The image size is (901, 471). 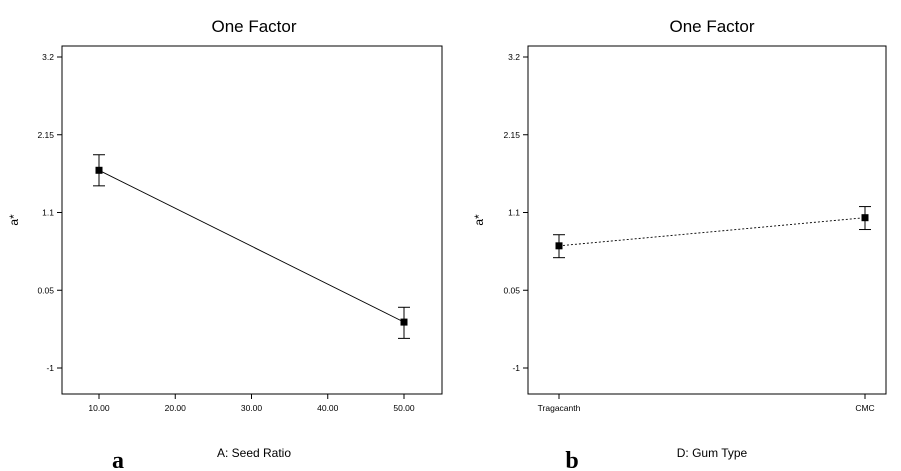 What do you see at coordinates (864, 408) in the screenshot?
I see `x-tick-label-b: CMC` at bounding box center [864, 408].